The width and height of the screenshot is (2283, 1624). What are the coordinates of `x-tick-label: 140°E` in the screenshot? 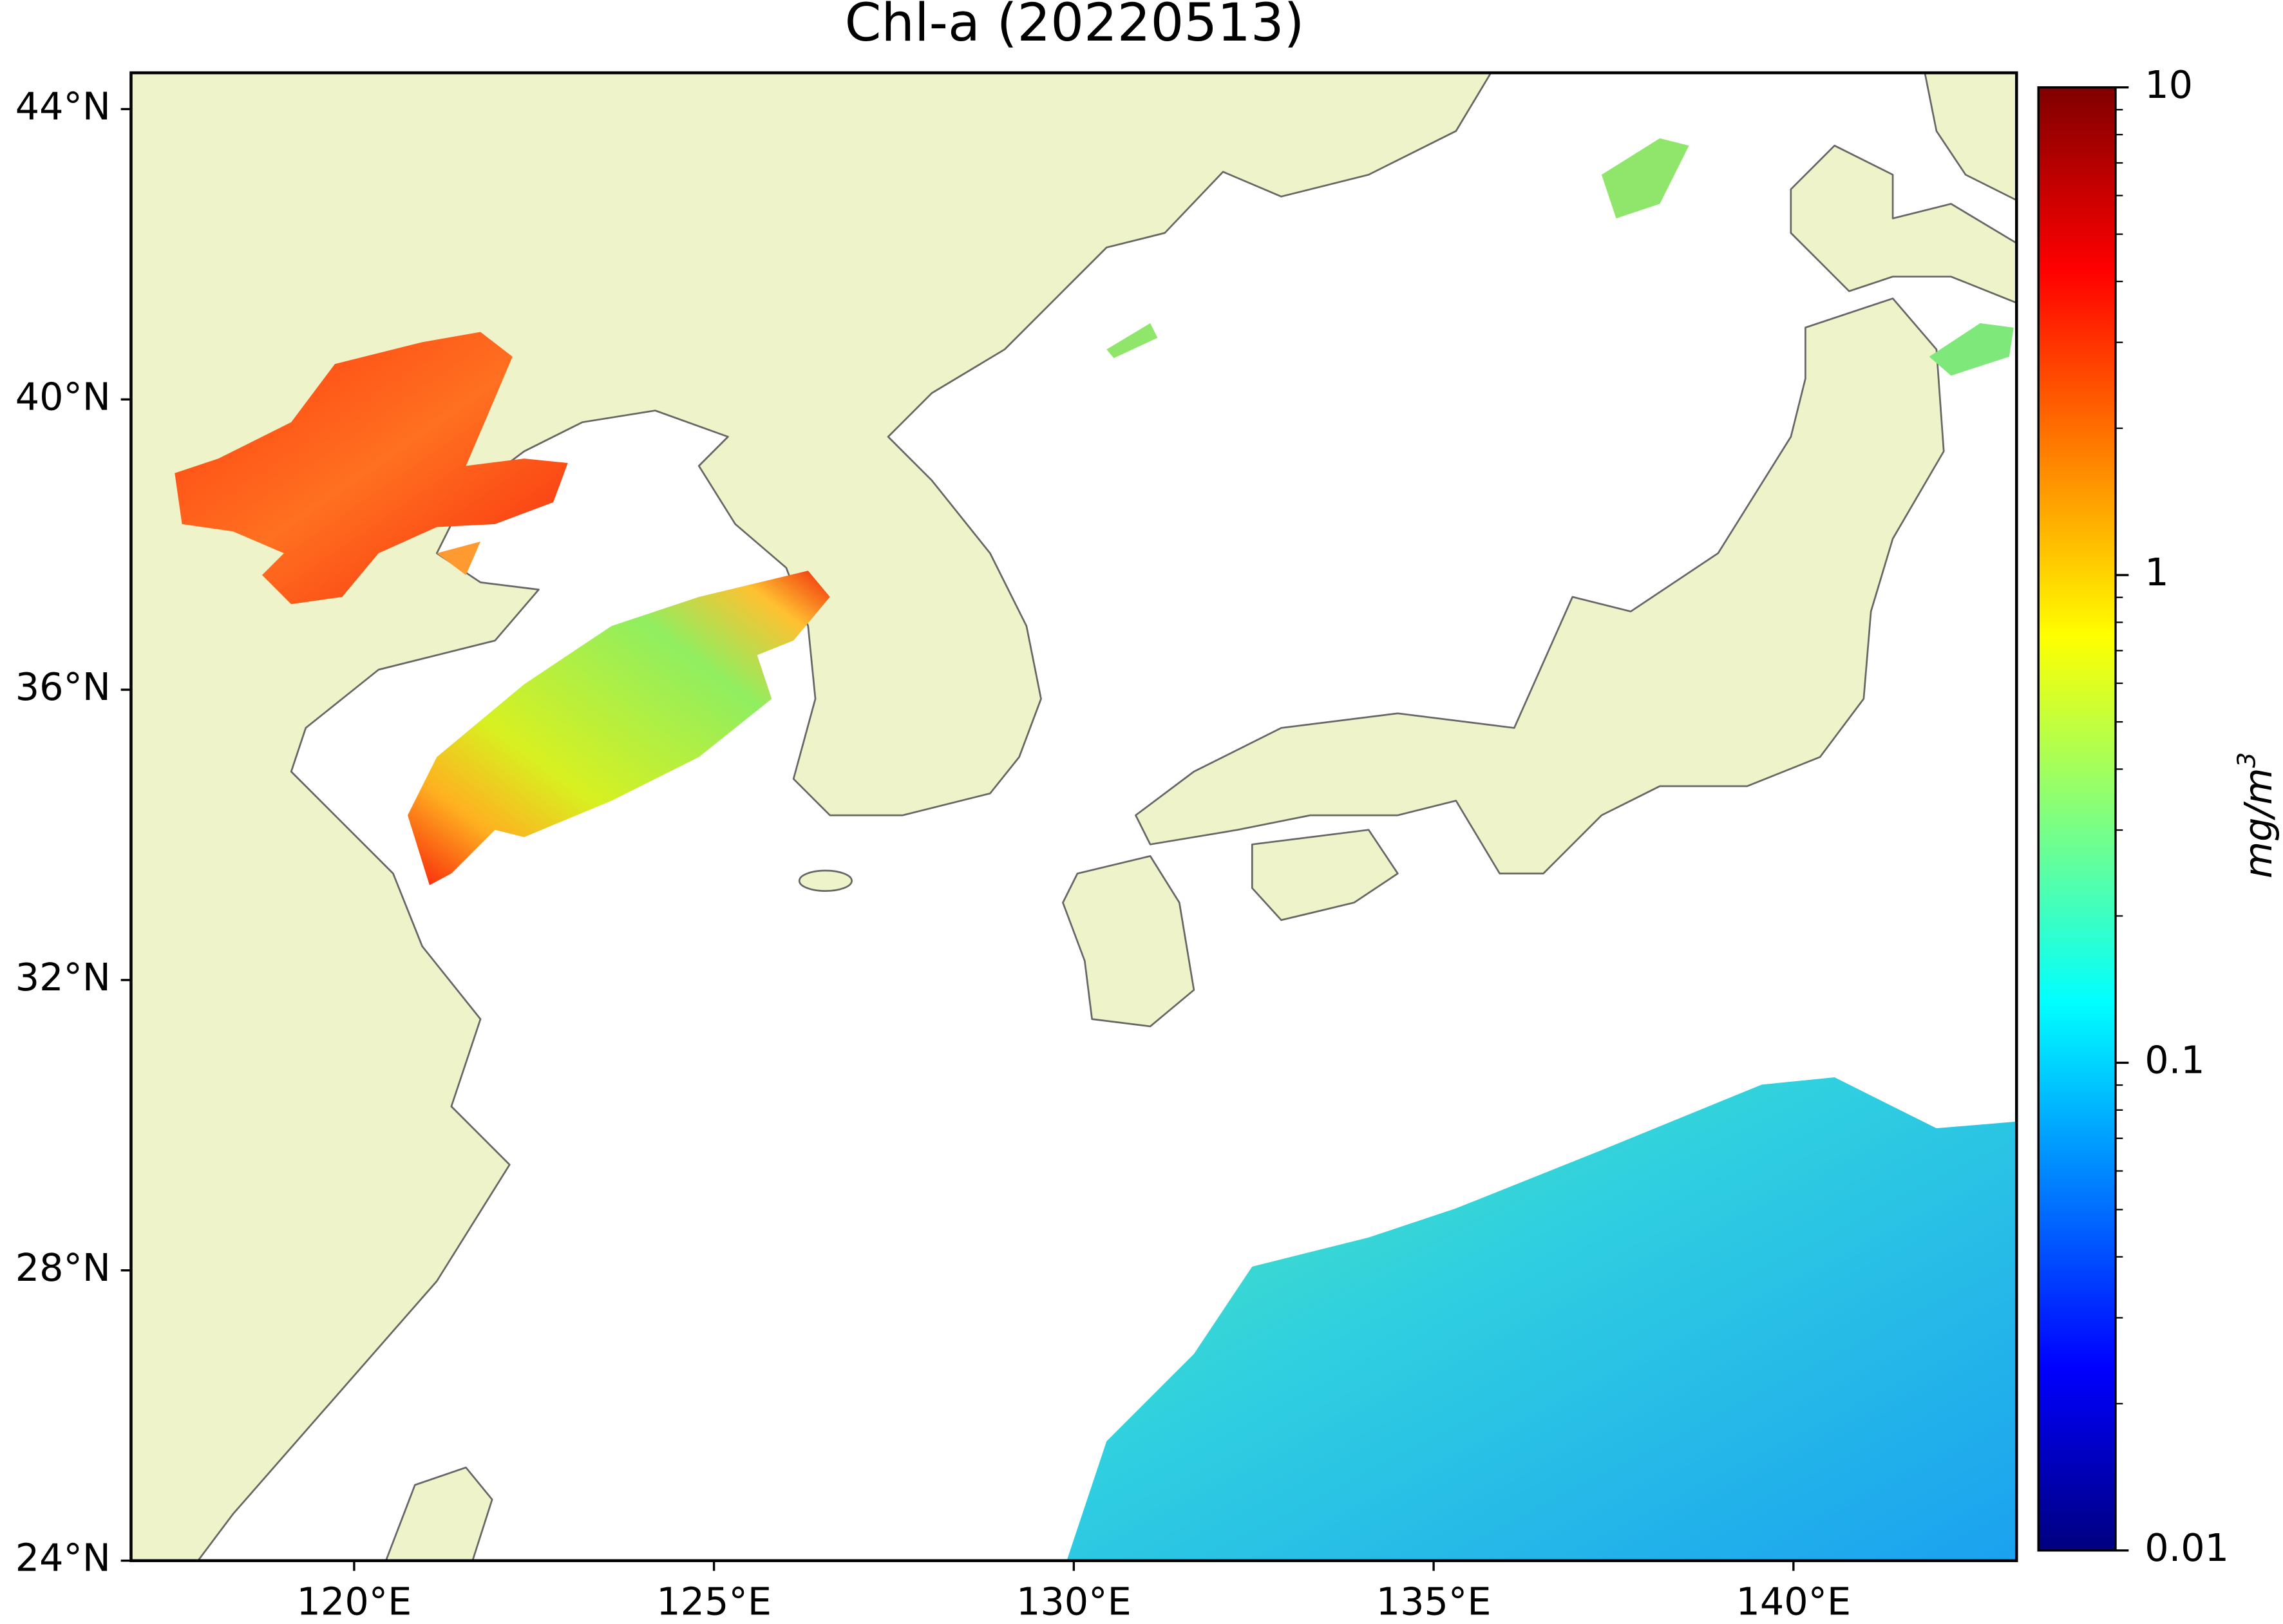 It's located at (1794, 1602).